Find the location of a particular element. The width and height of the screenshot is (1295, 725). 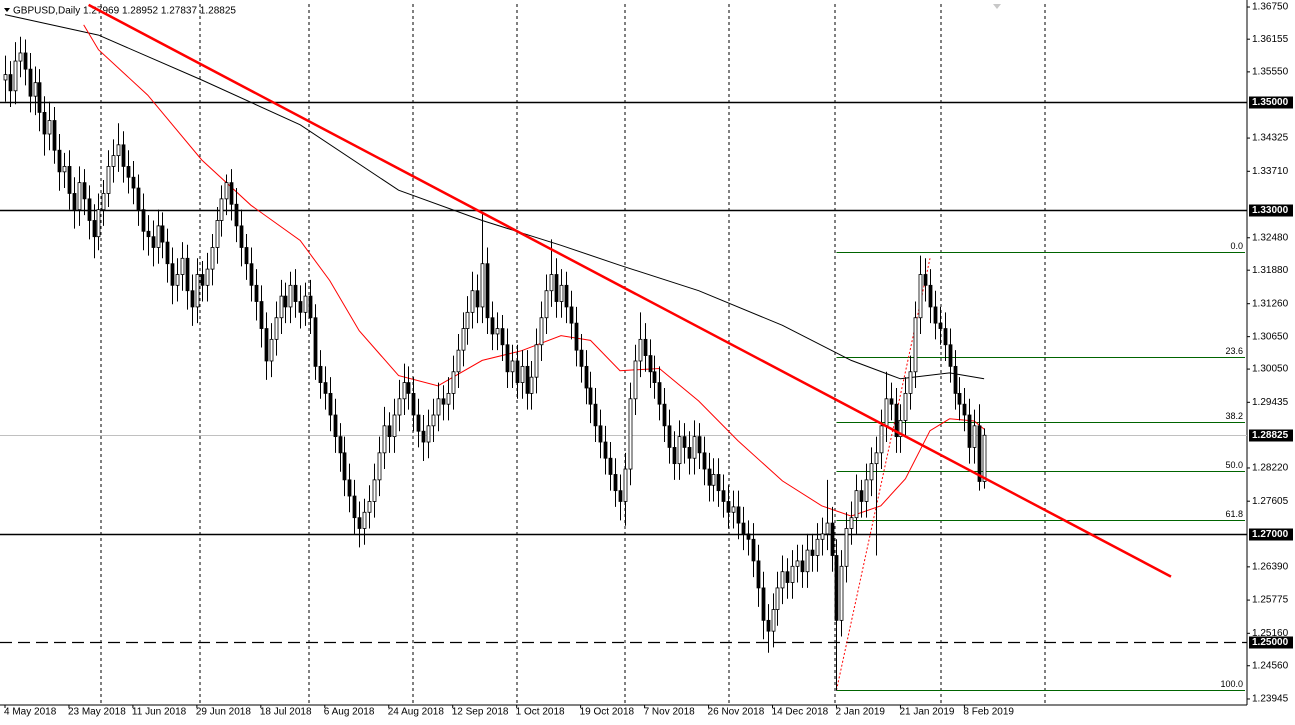

x-tick-label: 4 May 2018 is located at coordinates (30, 712).